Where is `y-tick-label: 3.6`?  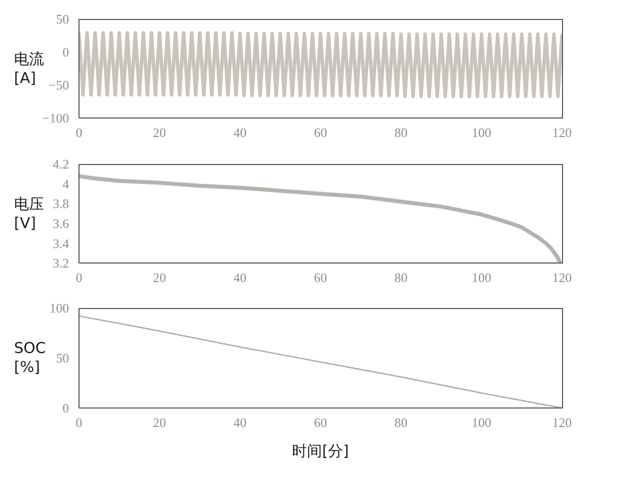
y-tick-label: 3.6 is located at coordinates (61, 224).